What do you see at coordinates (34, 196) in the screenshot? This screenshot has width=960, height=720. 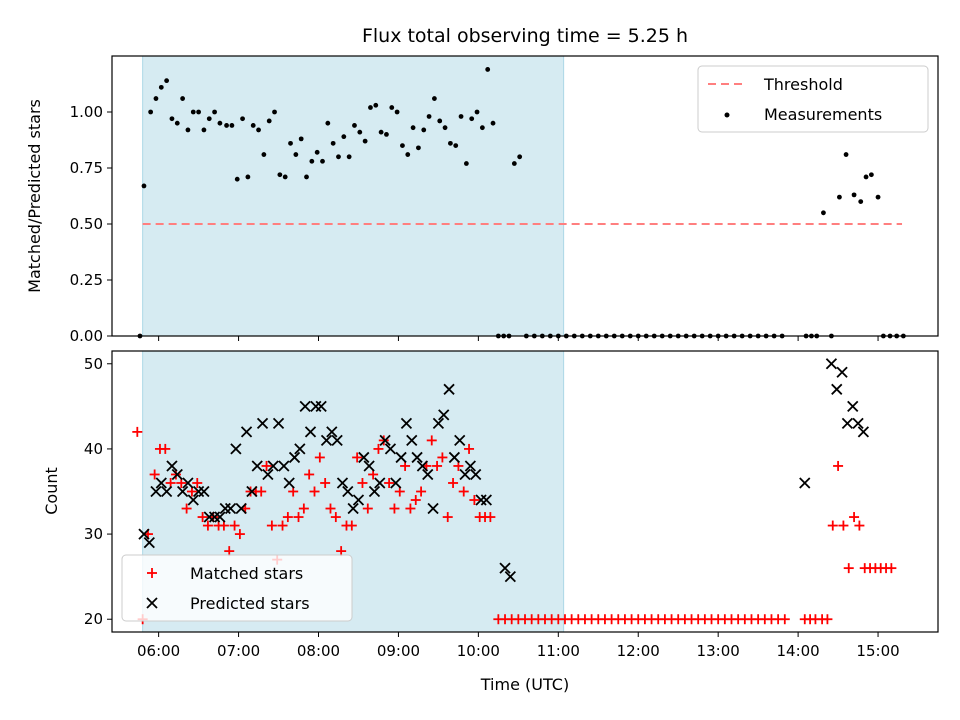 I see `top-y-axis-label: Matched/Predicted stars` at bounding box center [34, 196].